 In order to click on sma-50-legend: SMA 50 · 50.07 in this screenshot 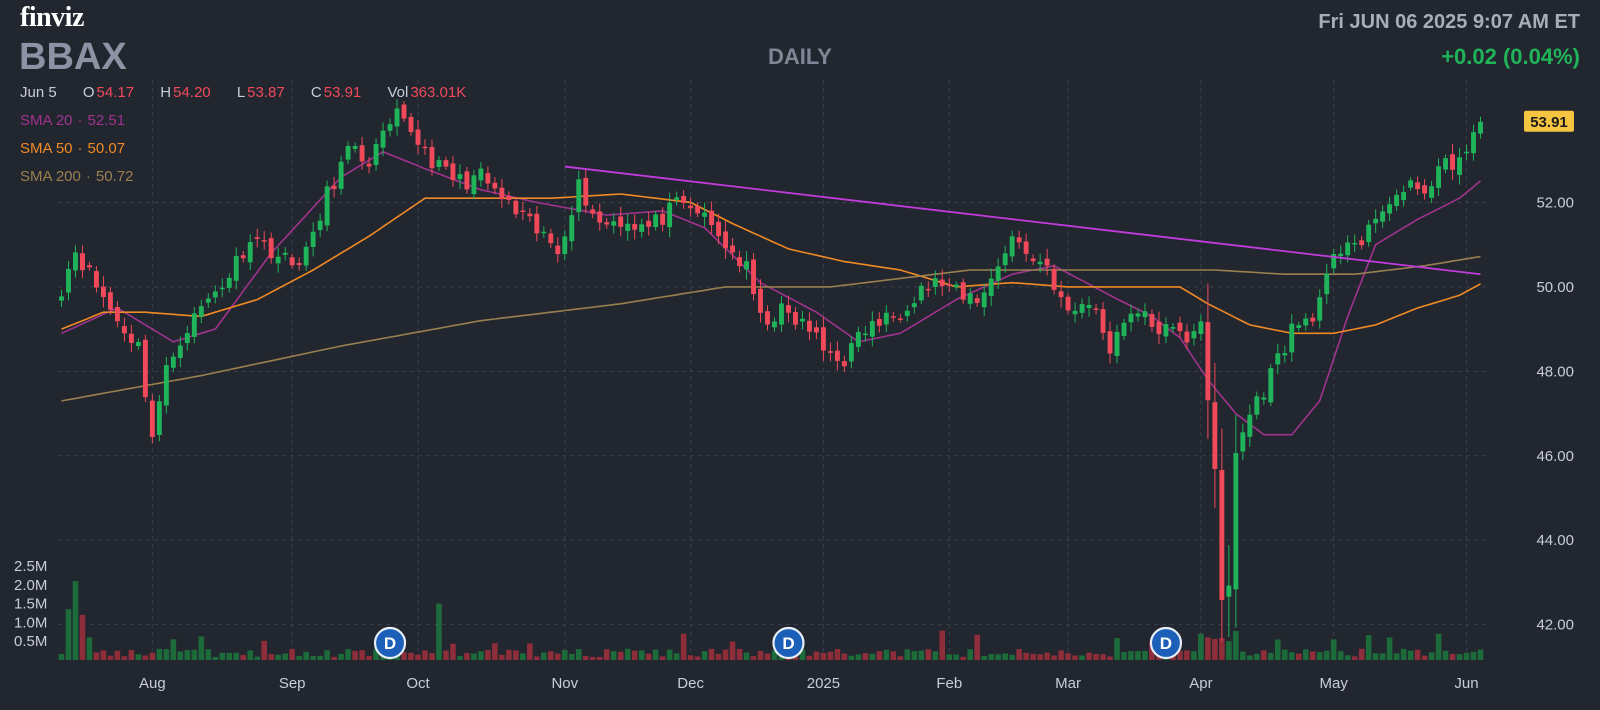, I will do `click(72, 148)`.